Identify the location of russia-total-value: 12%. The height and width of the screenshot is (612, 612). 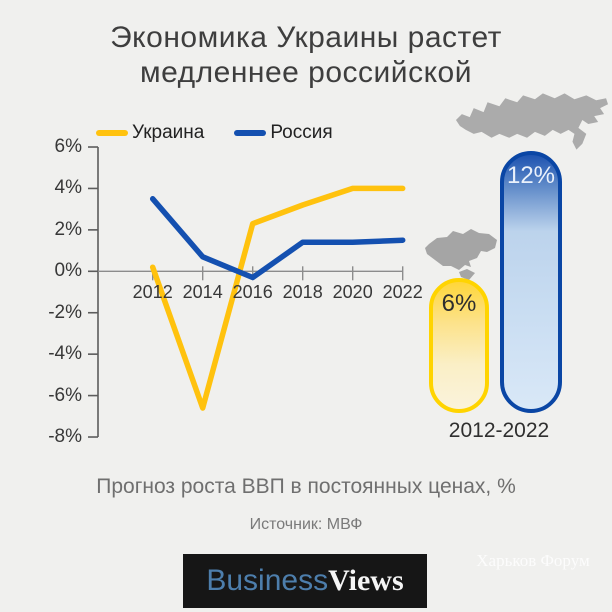
(531, 175).